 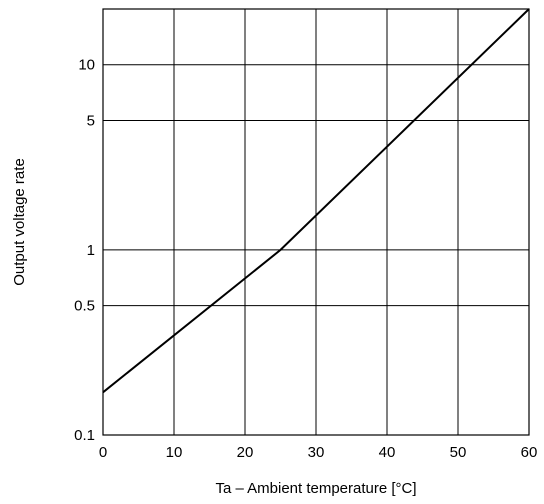 What do you see at coordinates (529, 452) in the screenshot?
I see `x-tick-label: 60` at bounding box center [529, 452].